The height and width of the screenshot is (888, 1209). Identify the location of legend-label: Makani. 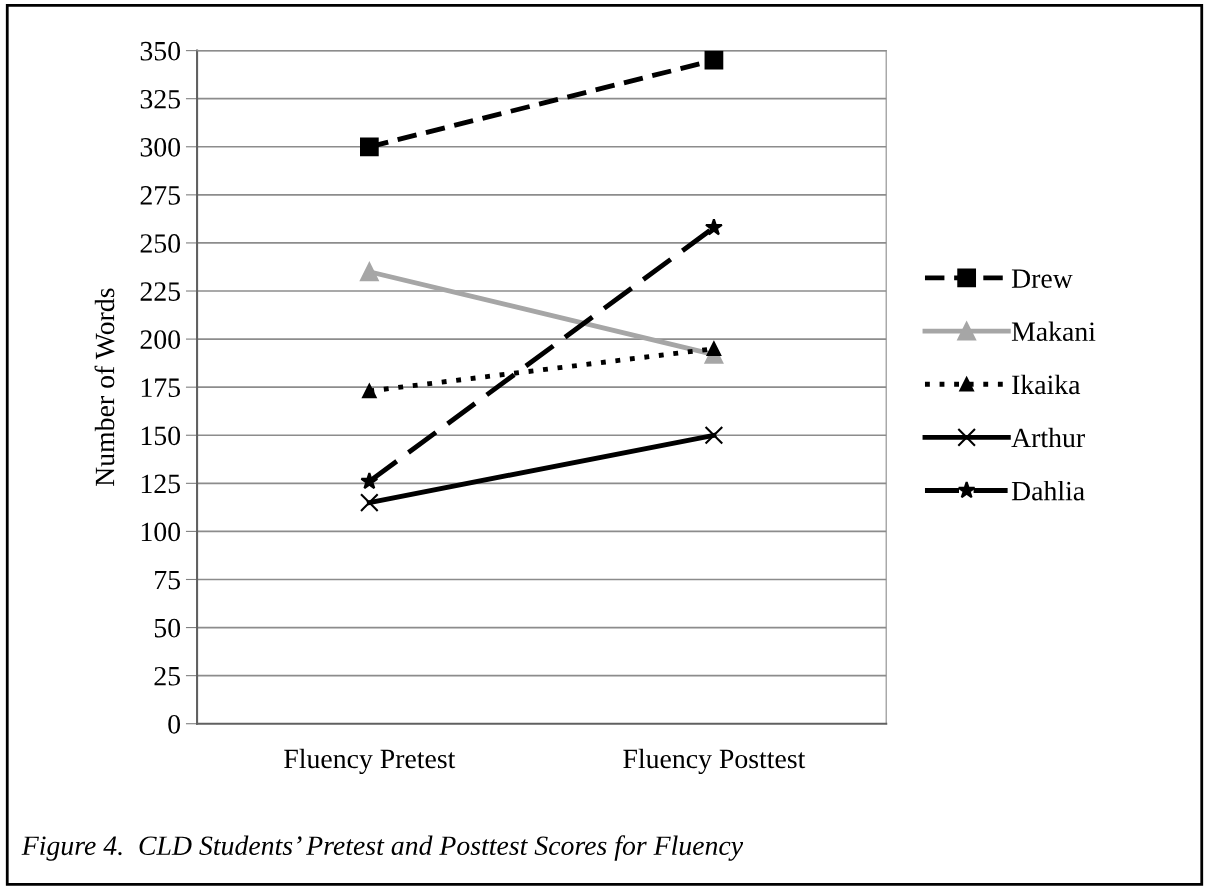
(1053, 331).